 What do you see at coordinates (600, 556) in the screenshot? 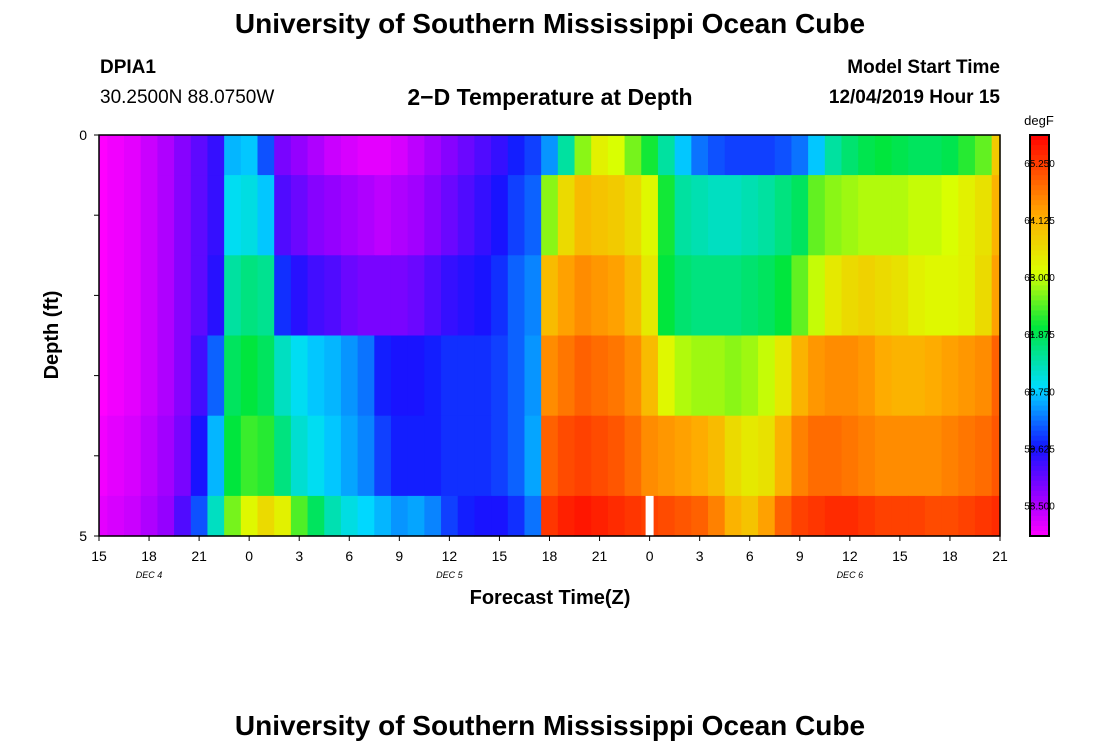
I see `x-tick-label: 21` at bounding box center [600, 556].